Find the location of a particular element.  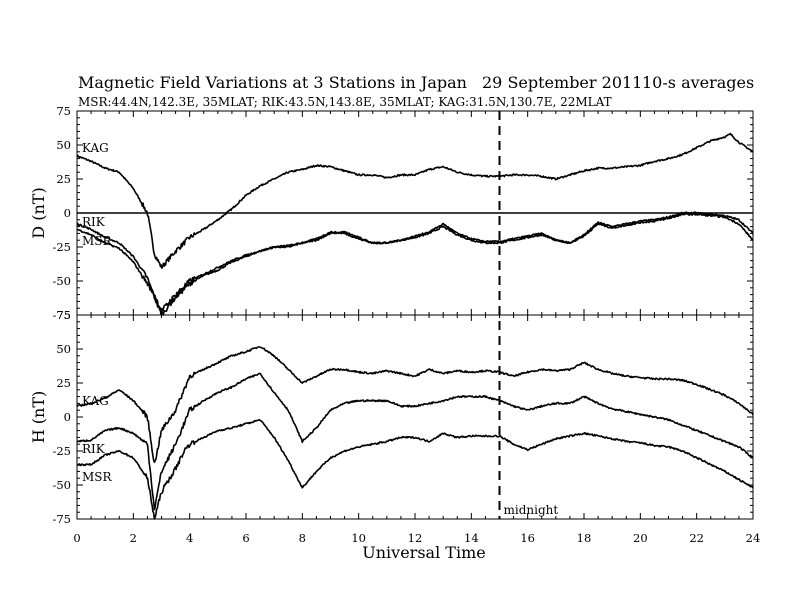

x-tick-label: 0 is located at coordinates (76, 538).